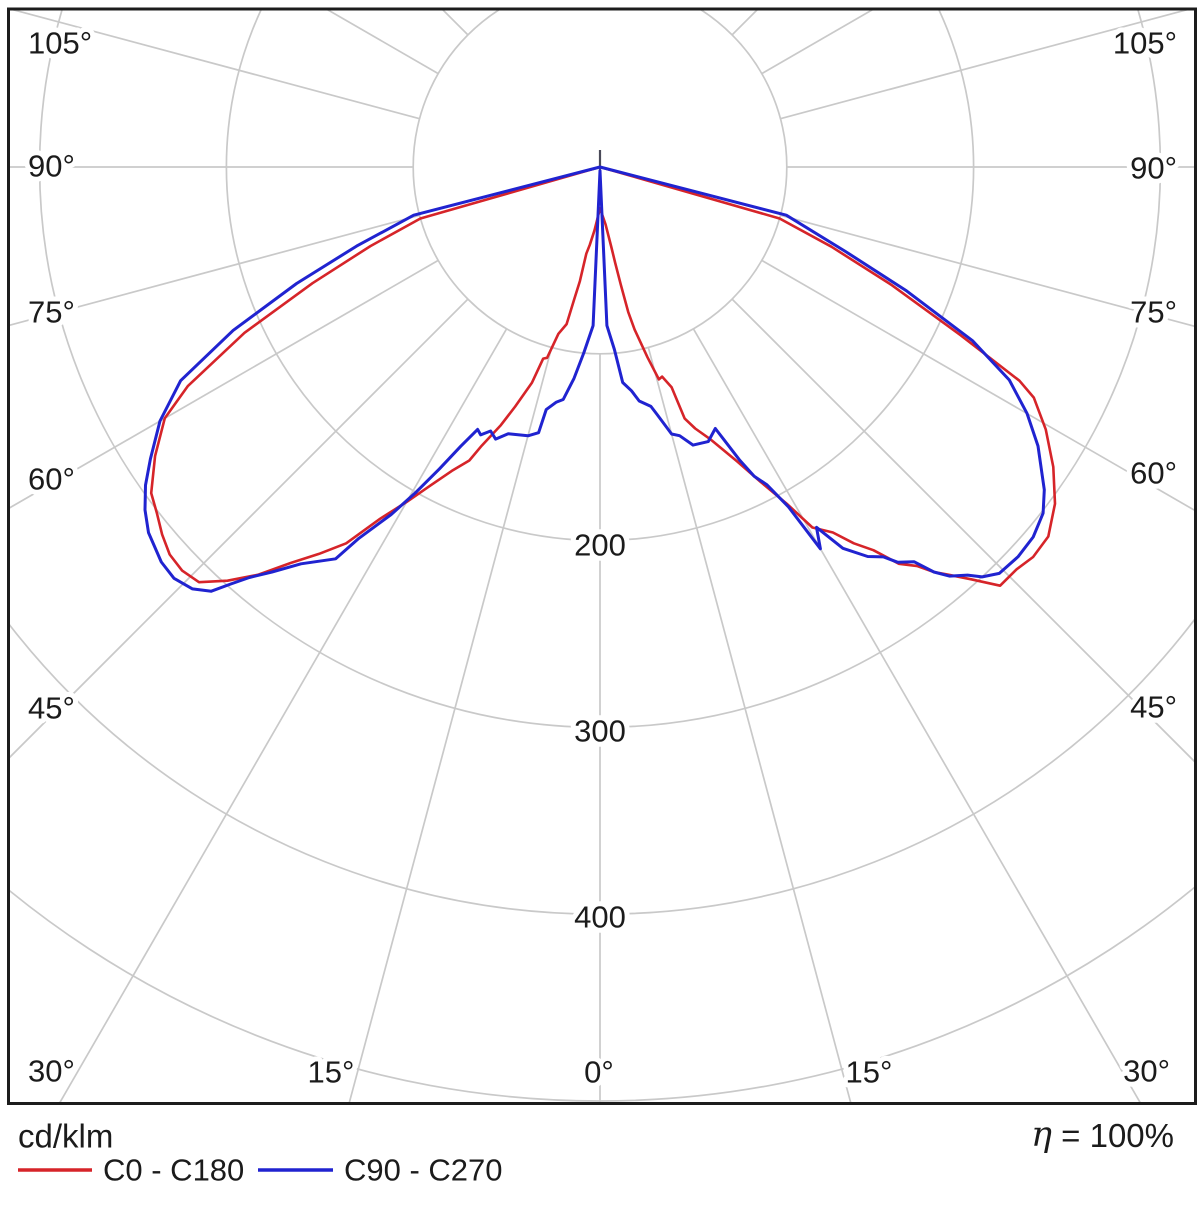 The image size is (1200, 1205). Describe the element at coordinates (599, 1072) in the screenshot. I see `angle-label: 0°` at that location.